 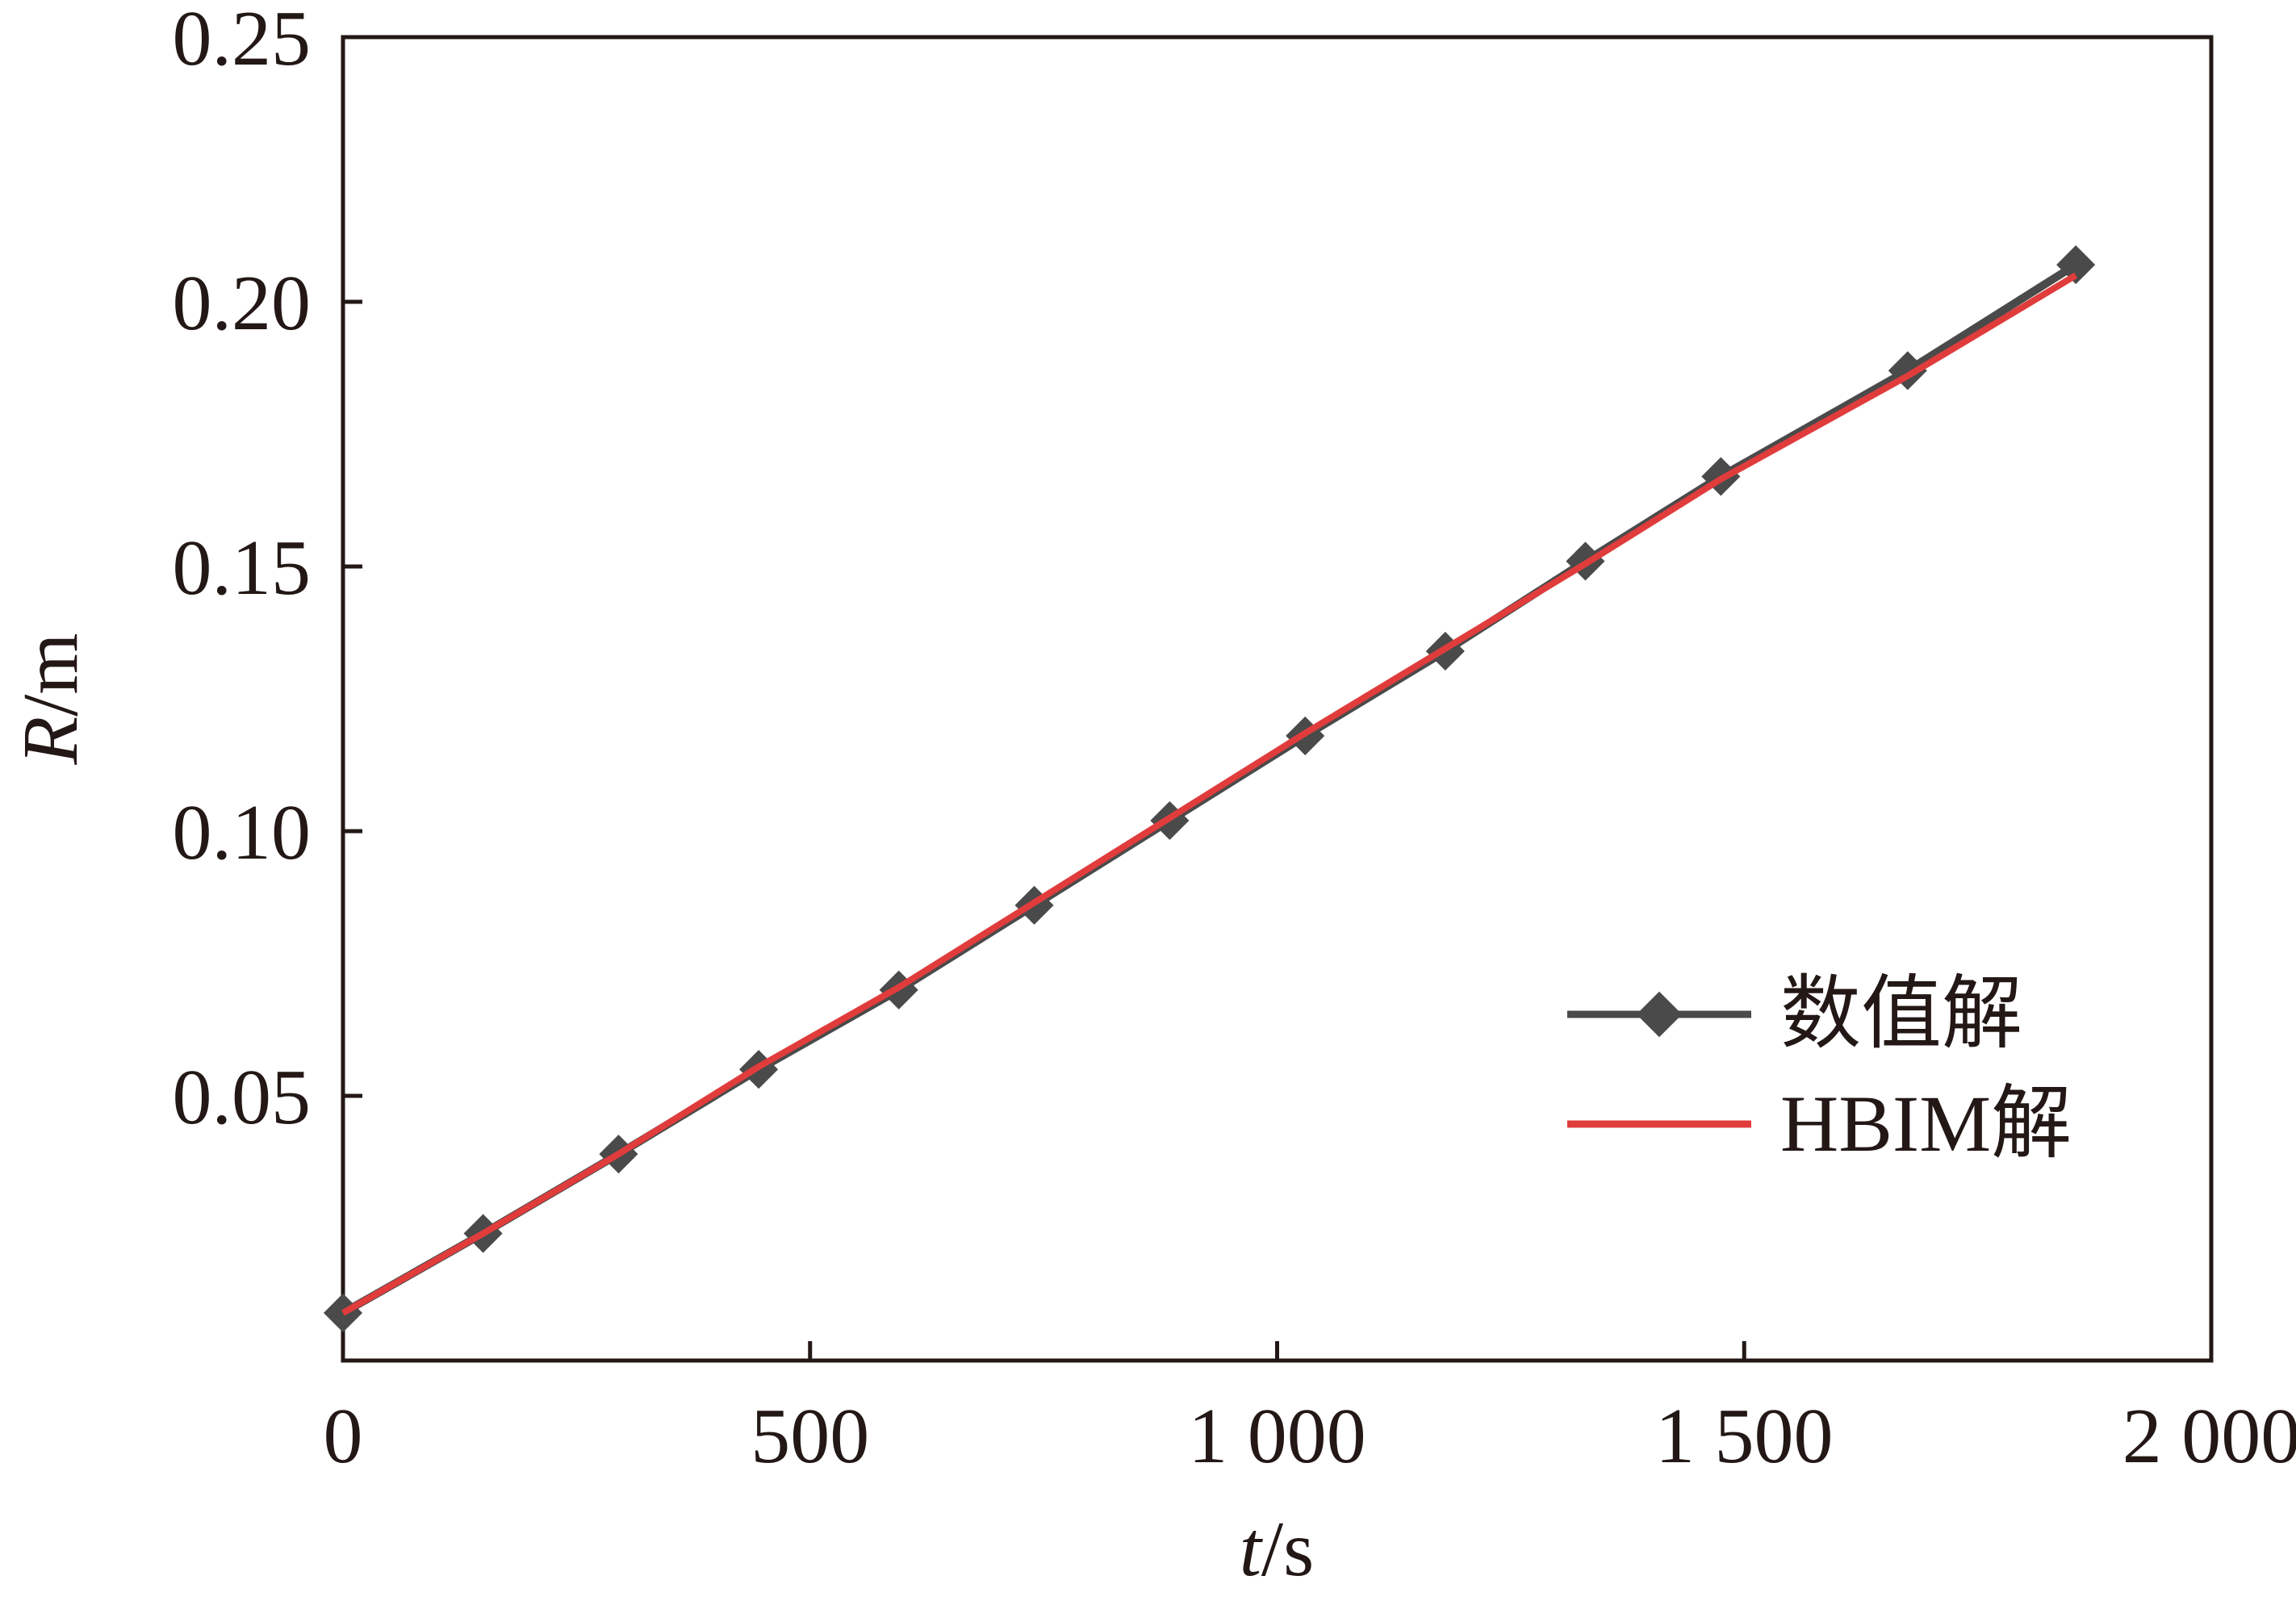 I want to click on legend-label-numerical: 数值解, so click(x=1901, y=1014).